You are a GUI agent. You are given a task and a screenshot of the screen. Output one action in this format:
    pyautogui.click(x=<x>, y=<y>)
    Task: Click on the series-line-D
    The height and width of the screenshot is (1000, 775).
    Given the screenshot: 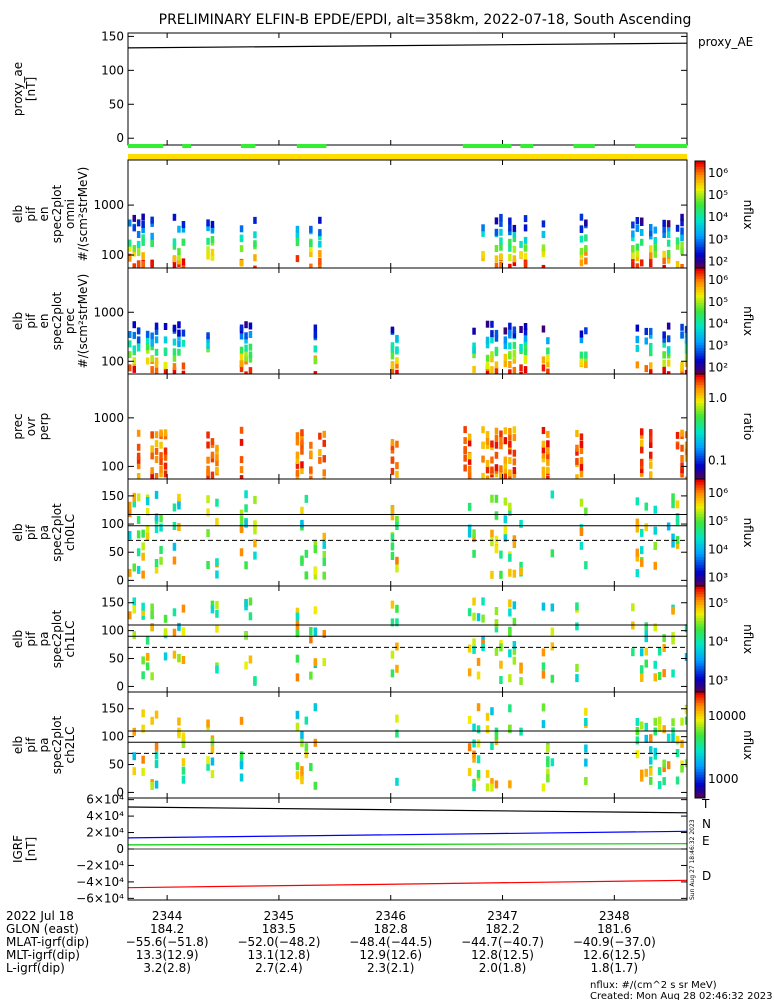 What is the action you would take?
    pyautogui.click(x=407, y=884)
    